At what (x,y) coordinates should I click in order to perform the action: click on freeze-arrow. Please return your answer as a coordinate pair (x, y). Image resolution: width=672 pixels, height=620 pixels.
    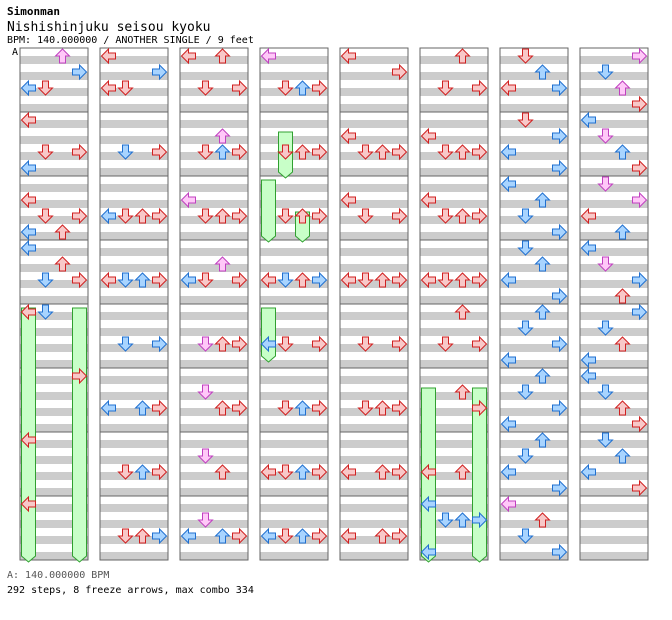
    Looking at the image, I should click on (268, 211).